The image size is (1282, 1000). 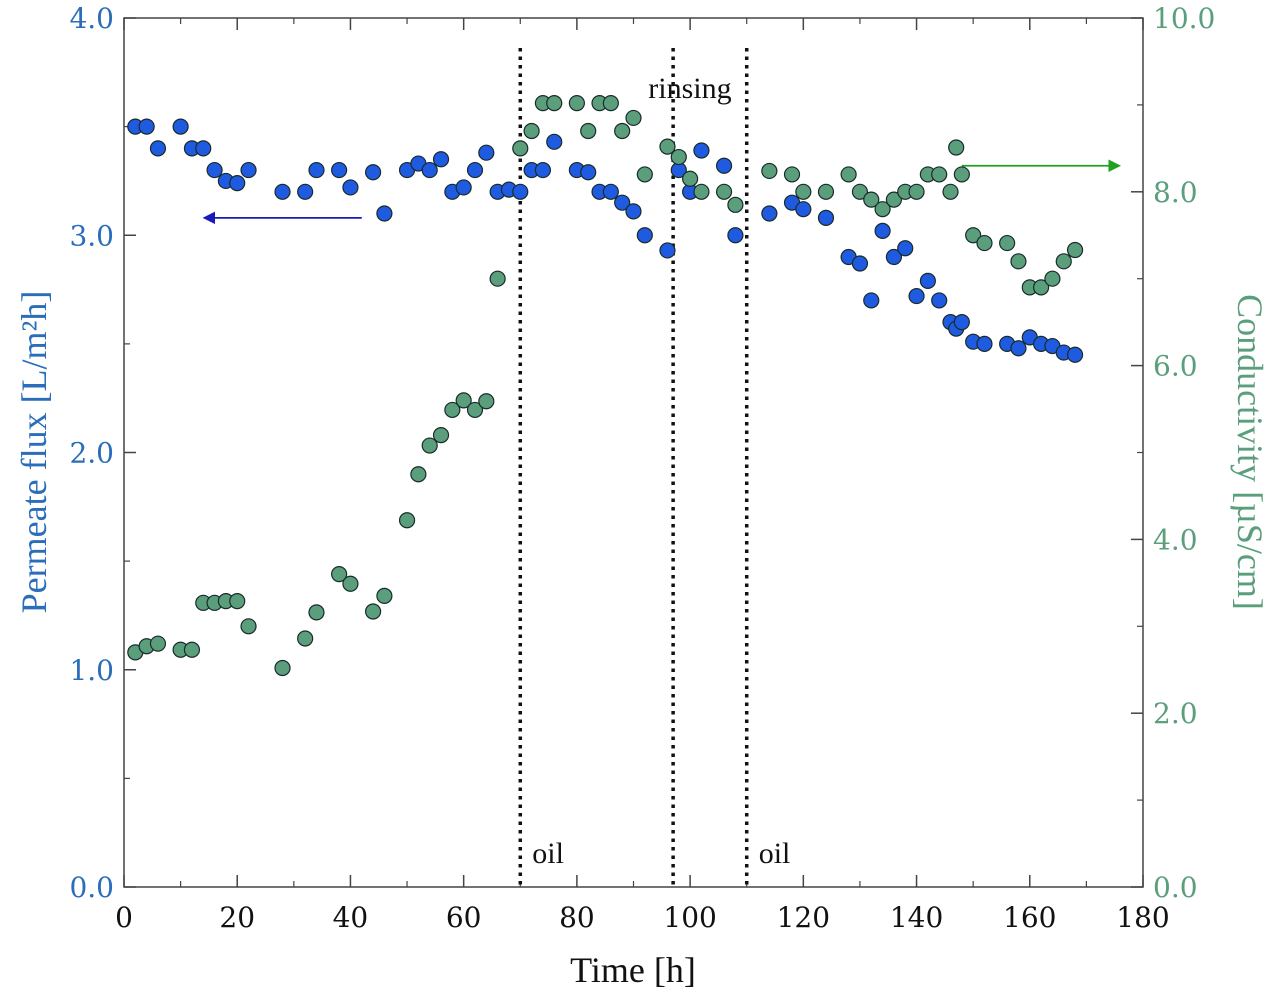 I want to click on y-axis-left-title: Permeate flux [L/m²h], so click(x=34, y=452).